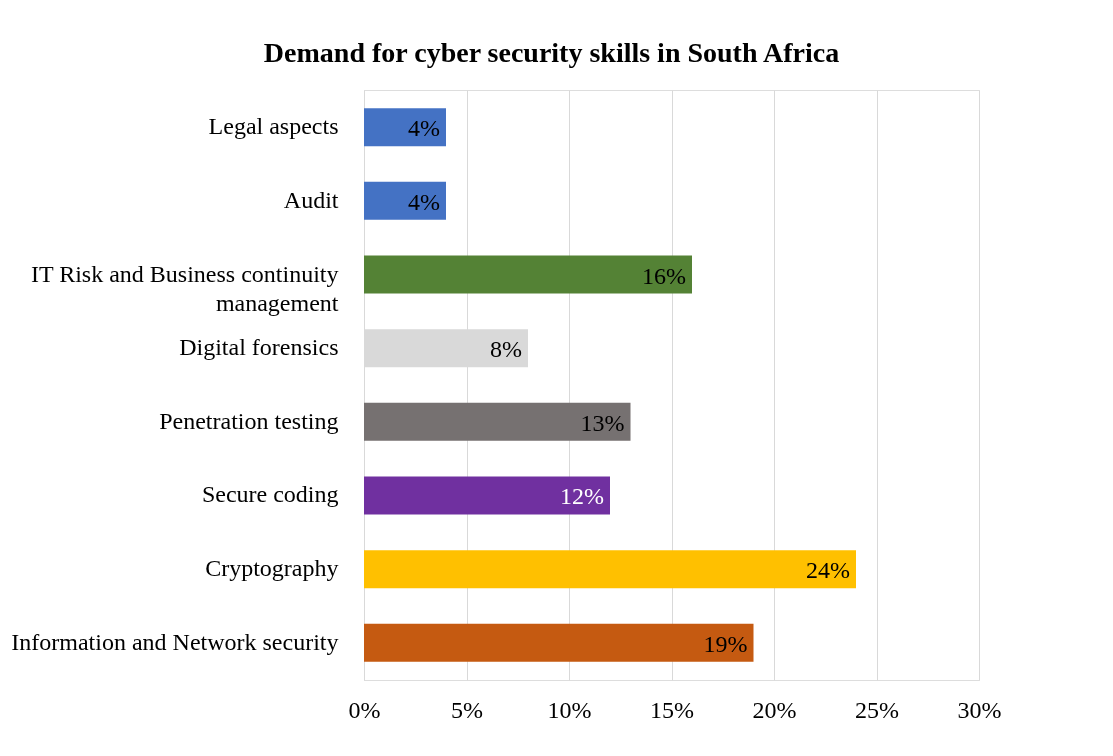 The image size is (1113, 756). What do you see at coordinates (273, 126) in the screenshot?
I see `y-tick-label: Legal aspects` at bounding box center [273, 126].